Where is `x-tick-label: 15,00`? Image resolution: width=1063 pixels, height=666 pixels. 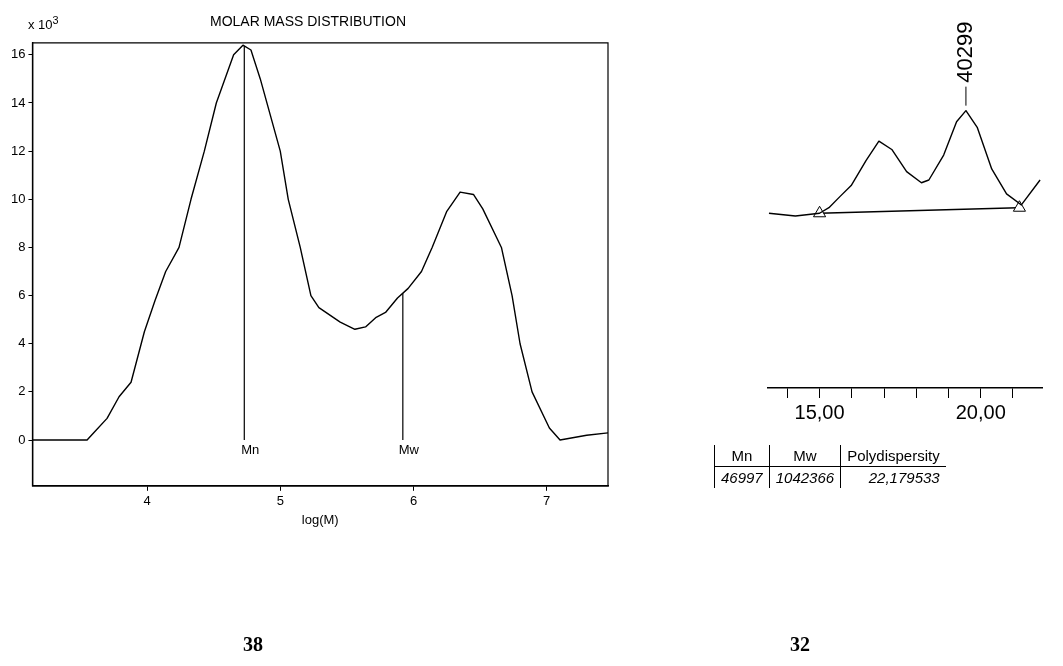 x-tick-label: 15,00 is located at coordinates (819, 411).